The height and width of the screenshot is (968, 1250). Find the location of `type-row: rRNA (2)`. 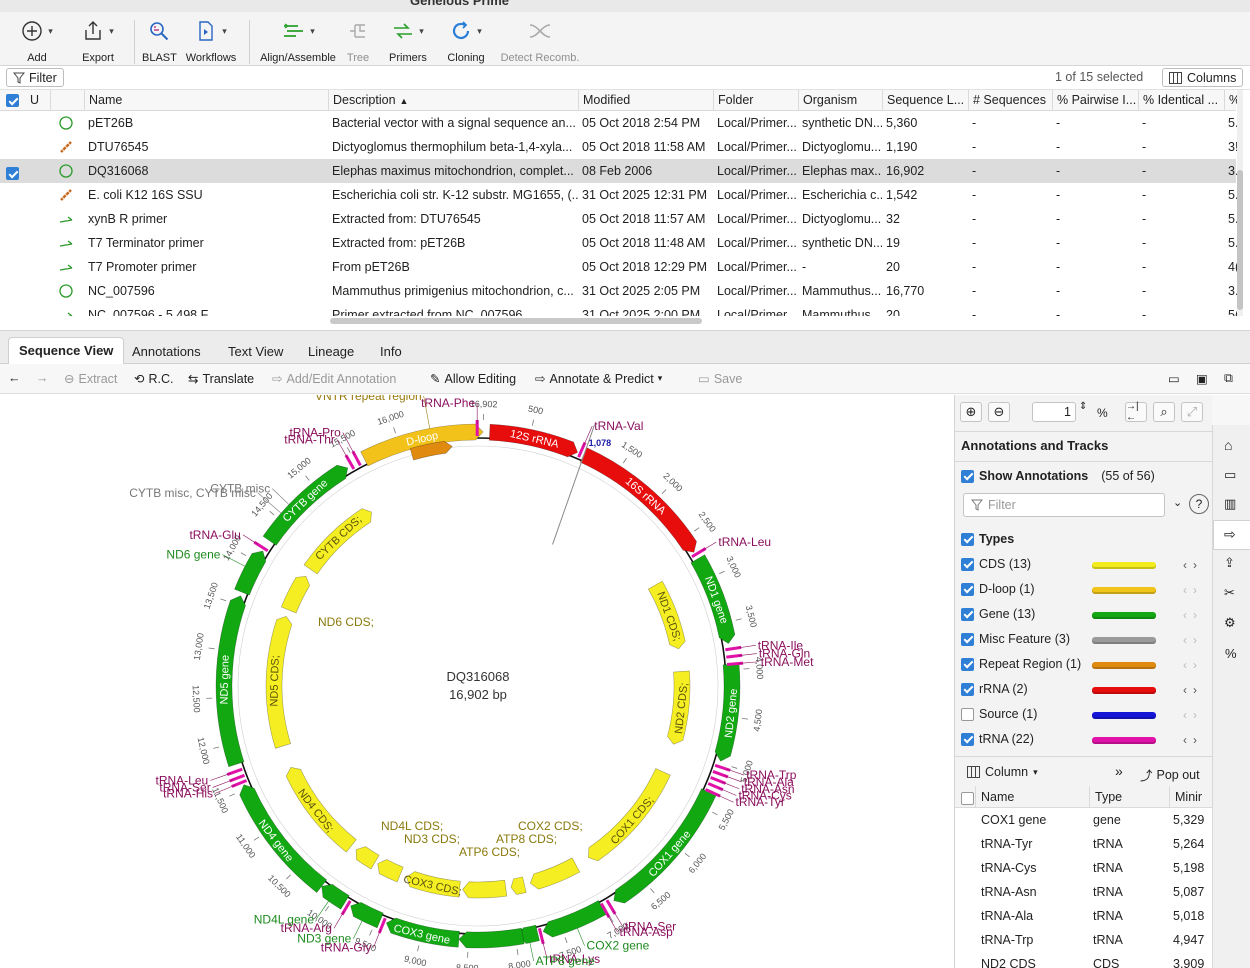

type-row: rRNA (2) is located at coordinates (994, 689).